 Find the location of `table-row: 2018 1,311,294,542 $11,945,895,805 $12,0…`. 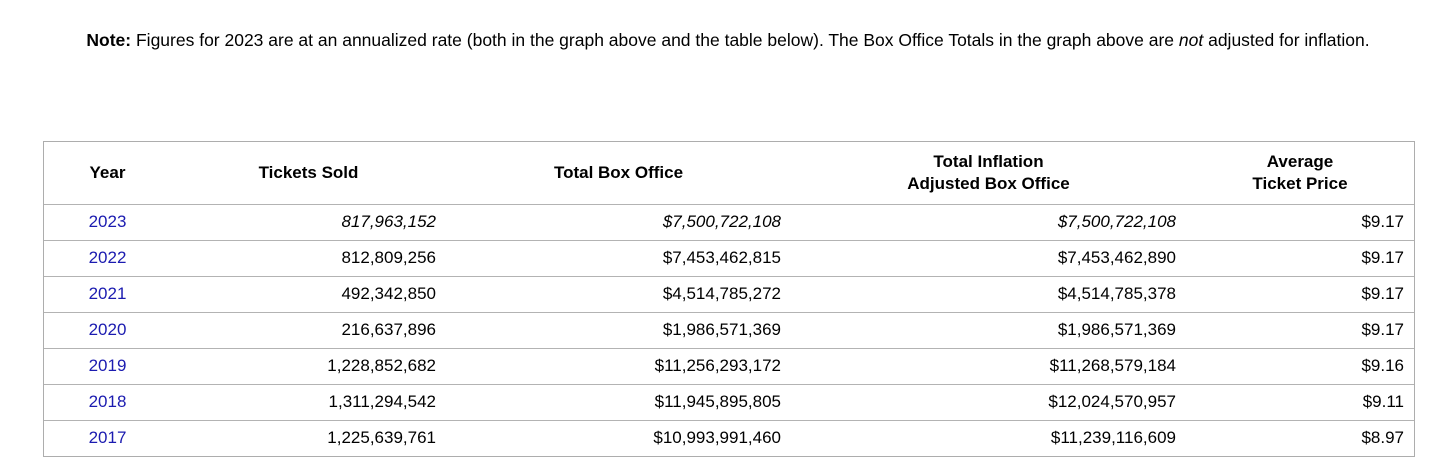

table-row: 2018 1,311,294,542 $11,945,895,805 $12,0… is located at coordinates (729, 401).